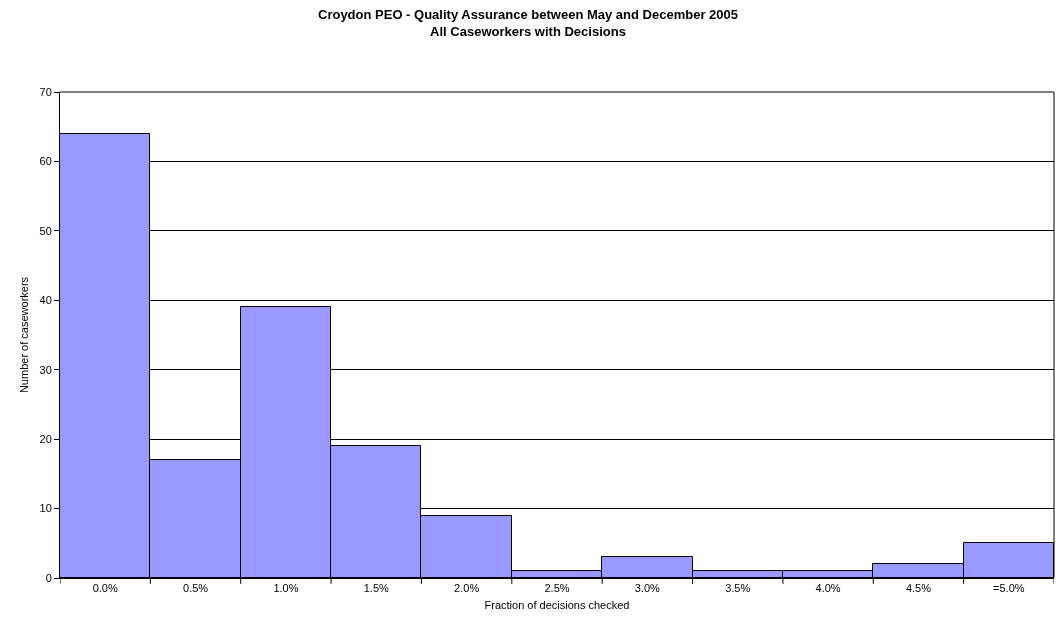  Describe the element at coordinates (738, 588) in the screenshot. I see `x-tick-label: 3.5%` at that location.